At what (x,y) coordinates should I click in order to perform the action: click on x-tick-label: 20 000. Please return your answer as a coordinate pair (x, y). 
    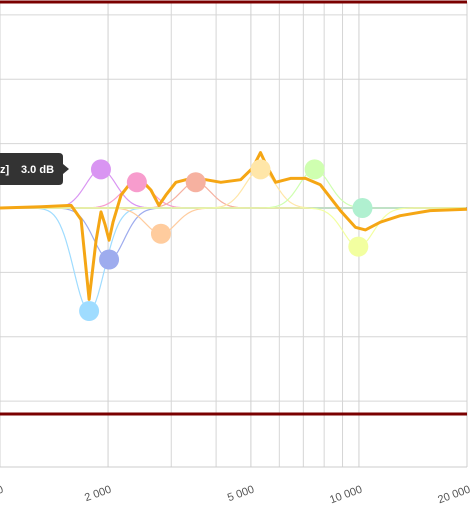
    Looking at the image, I should click on (454, 495).